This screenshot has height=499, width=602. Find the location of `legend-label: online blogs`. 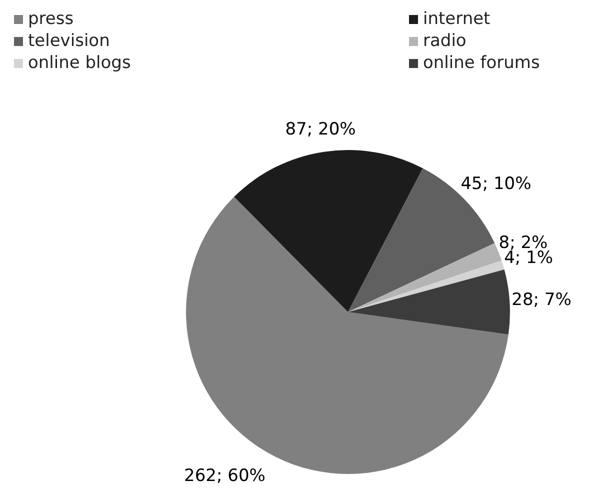

legend-label: online blogs is located at coordinates (79, 63).